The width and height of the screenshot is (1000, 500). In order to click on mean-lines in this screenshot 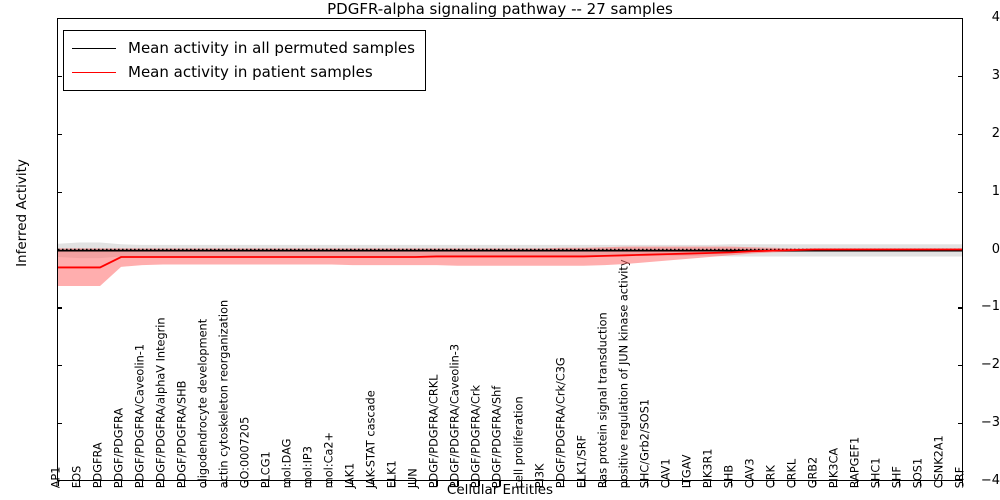, I will do `click(510, 258)`.